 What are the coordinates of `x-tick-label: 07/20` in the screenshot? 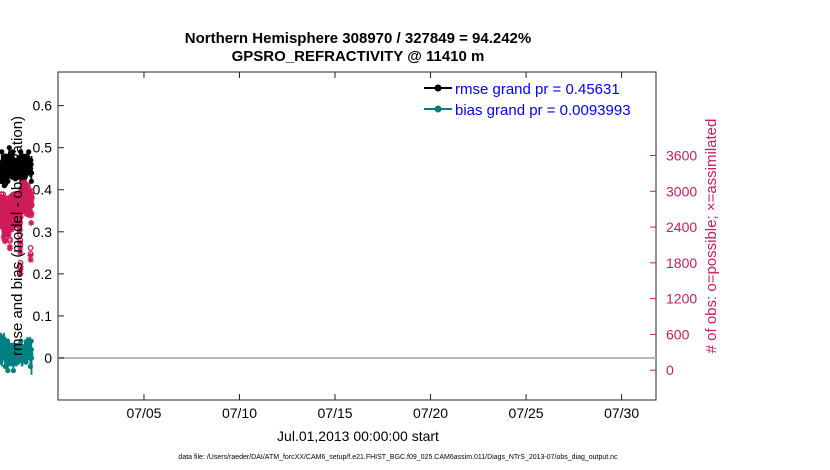 It's located at (430, 413).